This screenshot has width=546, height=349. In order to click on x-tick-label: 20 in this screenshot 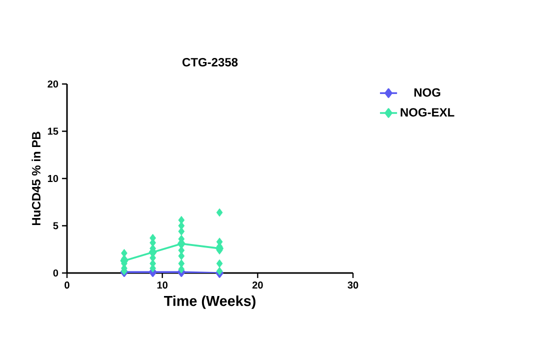, I will do `click(257, 285)`.